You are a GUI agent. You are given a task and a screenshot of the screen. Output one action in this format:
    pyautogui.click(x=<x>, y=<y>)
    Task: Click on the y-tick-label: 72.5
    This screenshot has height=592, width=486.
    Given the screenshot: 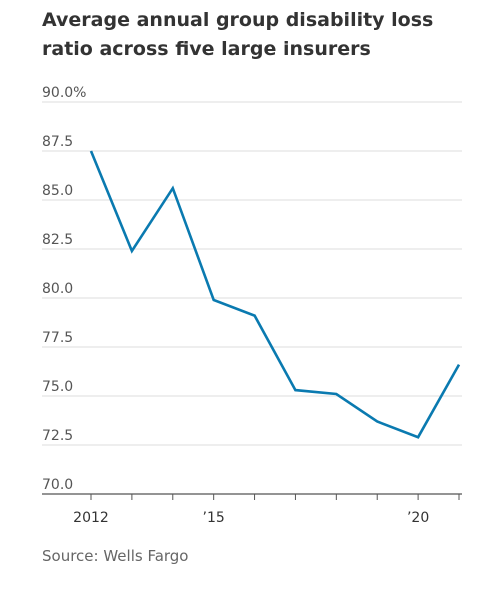 What is the action you would take?
    pyautogui.click(x=57, y=436)
    